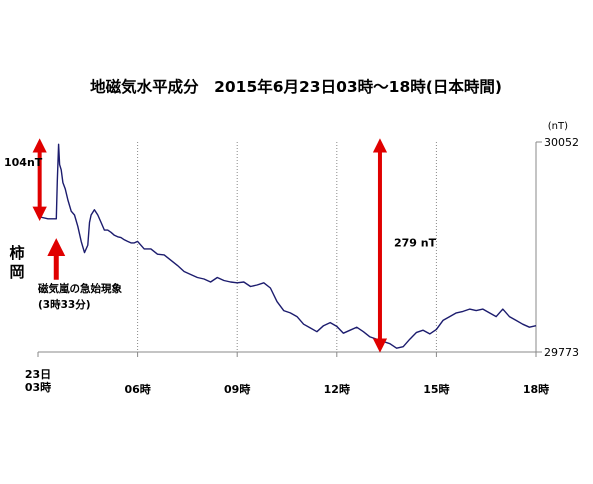  What do you see at coordinates (16, 262) in the screenshot?
I see `station-label: 柿岡` at bounding box center [16, 262].